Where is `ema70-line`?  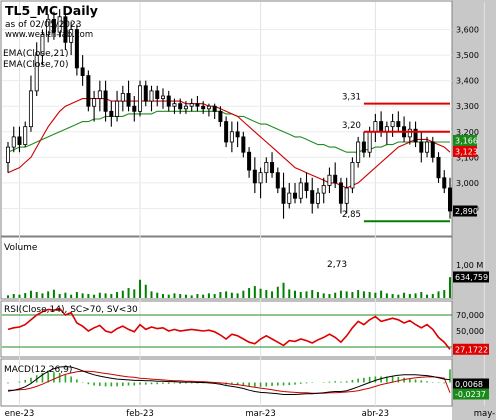
ema70-line is located at coordinates (228, 131).